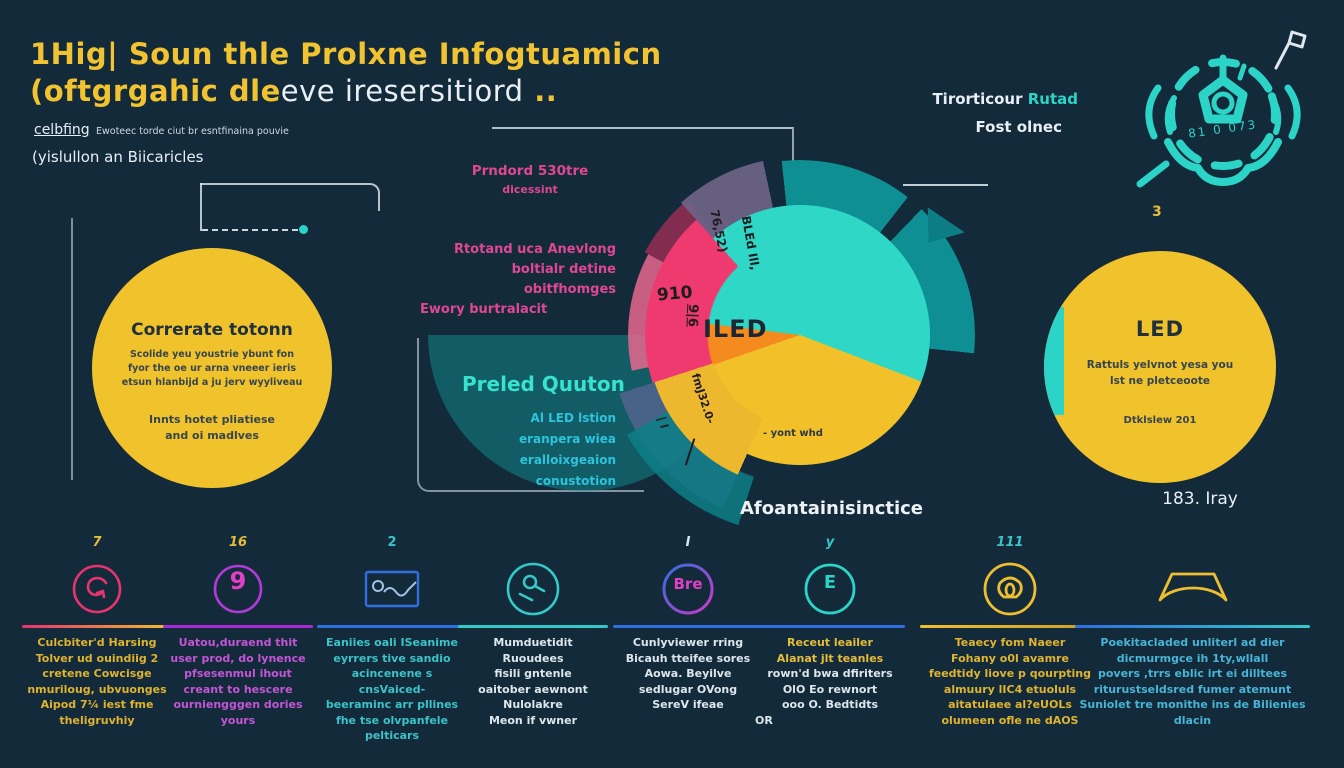 The height and width of the screenshot is (768, 1344). I want to click on pie-label-main: ILED, so click(735, 329).